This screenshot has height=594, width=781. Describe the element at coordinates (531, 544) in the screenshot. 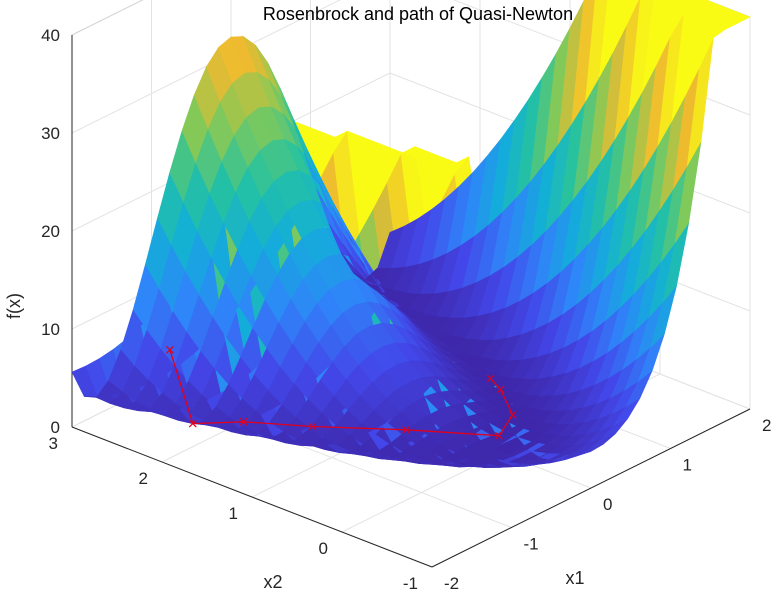

I see `x1-tick-label: -1` at that location.